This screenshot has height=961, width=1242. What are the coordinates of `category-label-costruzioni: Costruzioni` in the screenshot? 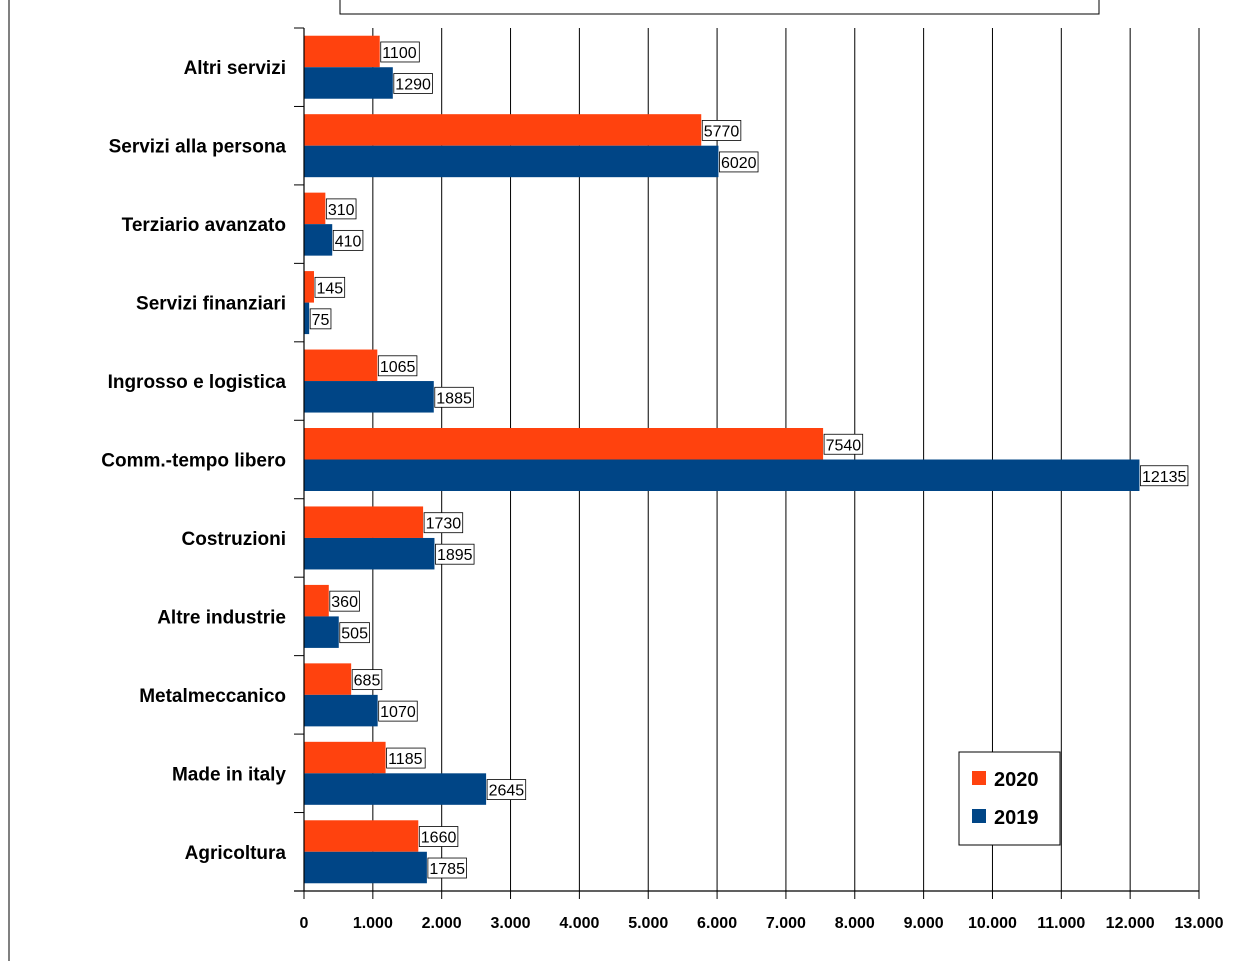 It's located at (234, 539).